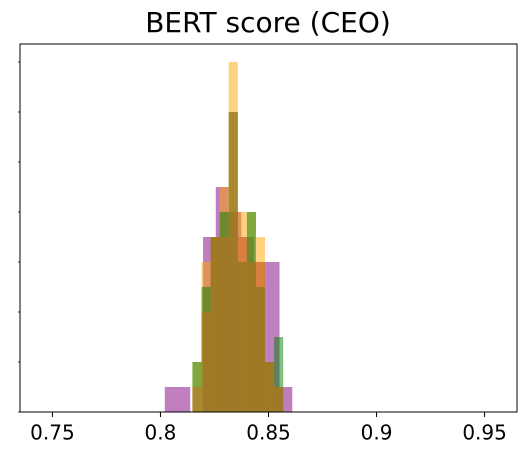  Describe the element at coordinates (377, 433) in the screenshot. I see `x-tick-label: 0.9` at that location.